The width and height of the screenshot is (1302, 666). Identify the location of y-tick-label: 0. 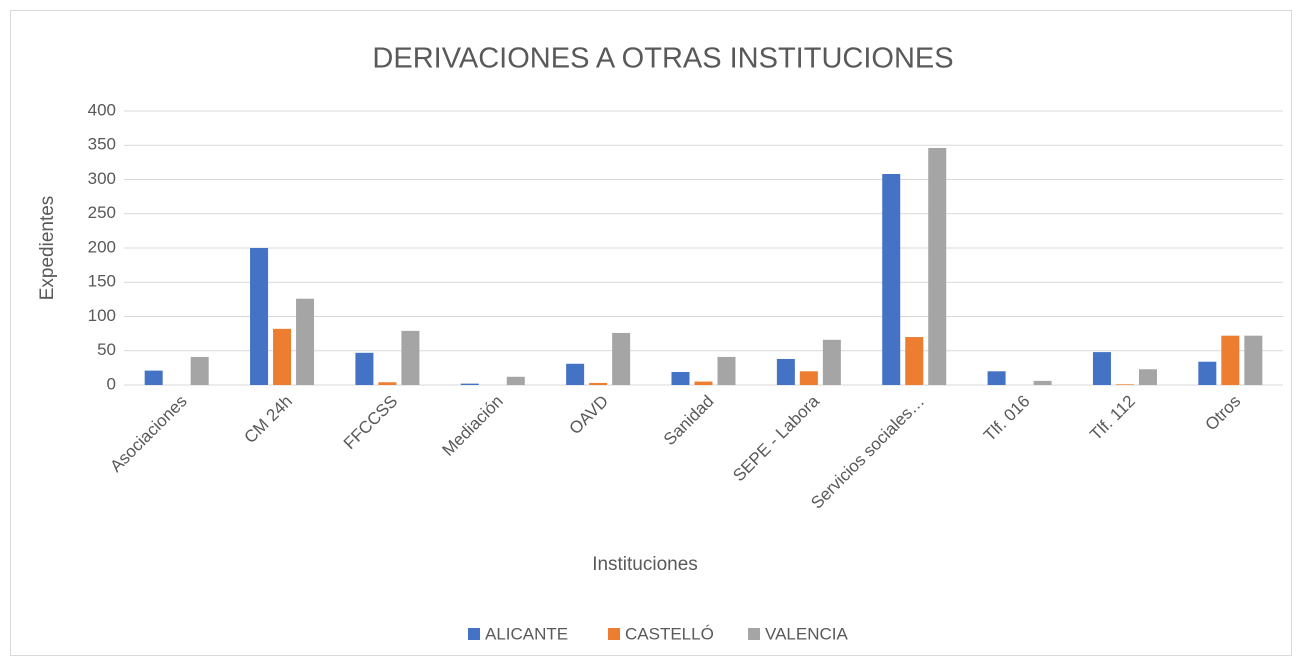
(111, 383).